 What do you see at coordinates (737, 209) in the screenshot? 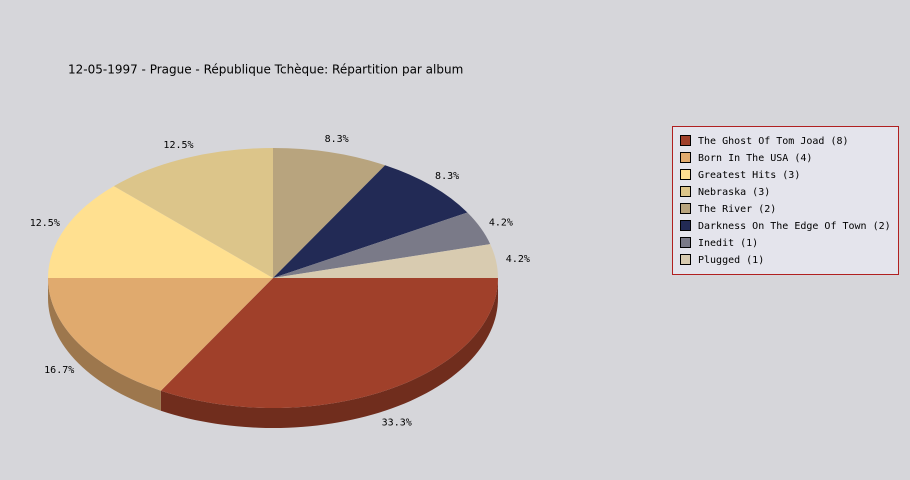
I see `legend-label: The River (2)` at bounding box center [737, 209].